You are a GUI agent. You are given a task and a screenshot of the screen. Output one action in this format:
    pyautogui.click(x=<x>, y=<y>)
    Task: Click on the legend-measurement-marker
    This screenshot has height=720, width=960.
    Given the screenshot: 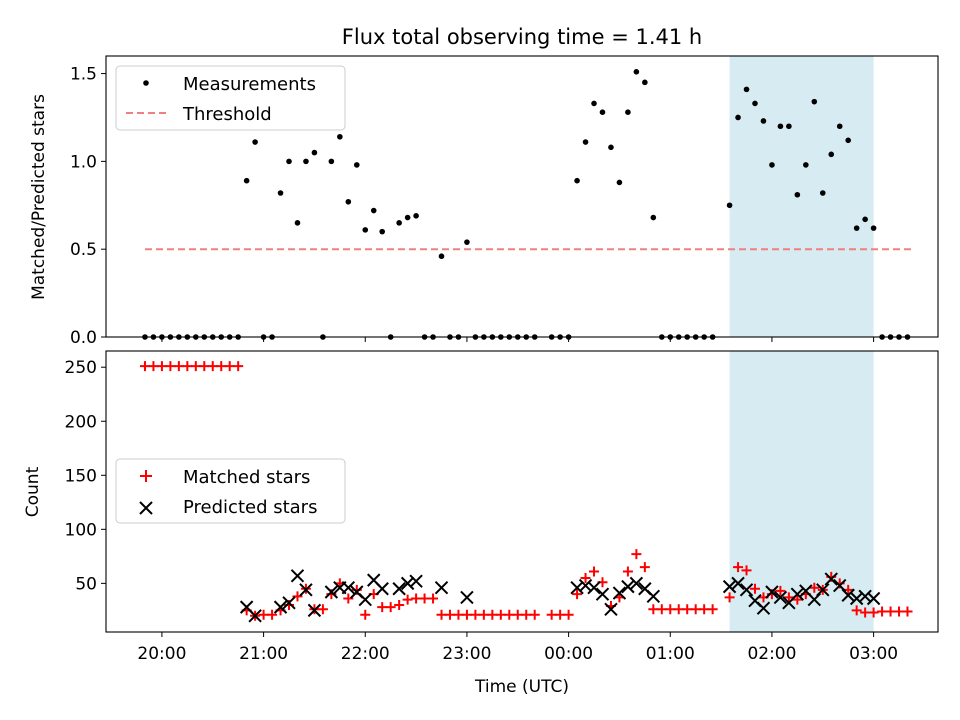 What is the action you would take?
    pyautogui.click(x=146, y=83)
    